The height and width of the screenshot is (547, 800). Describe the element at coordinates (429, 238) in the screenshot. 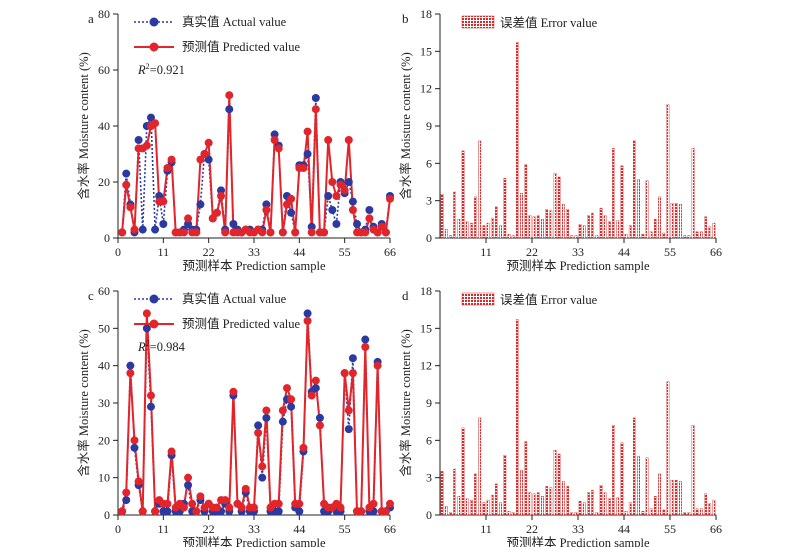

I see `y-tick-label: 0` at that location.